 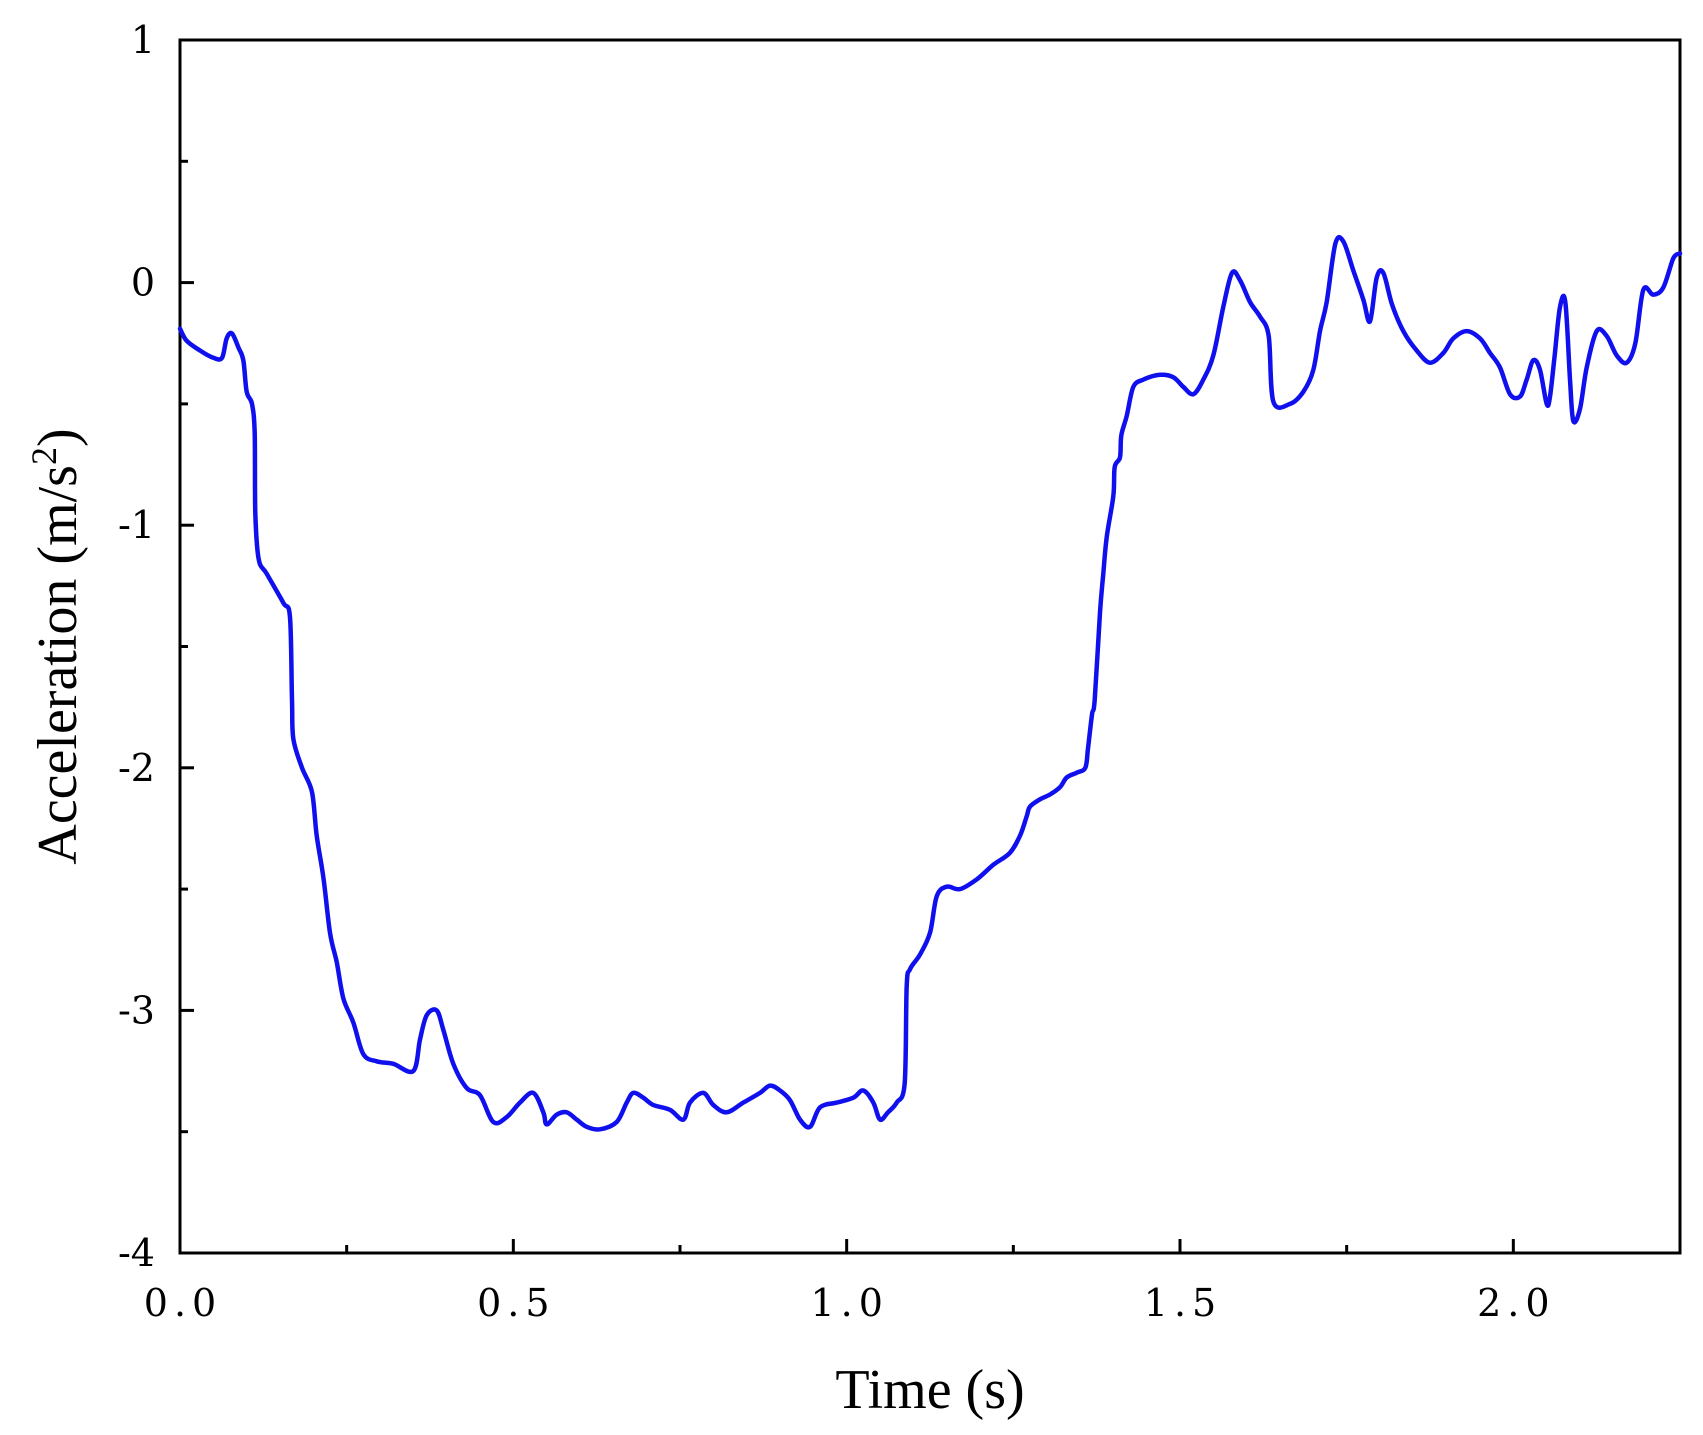 I want to click on y-tick-label: 0, so click(x=143, y=283).